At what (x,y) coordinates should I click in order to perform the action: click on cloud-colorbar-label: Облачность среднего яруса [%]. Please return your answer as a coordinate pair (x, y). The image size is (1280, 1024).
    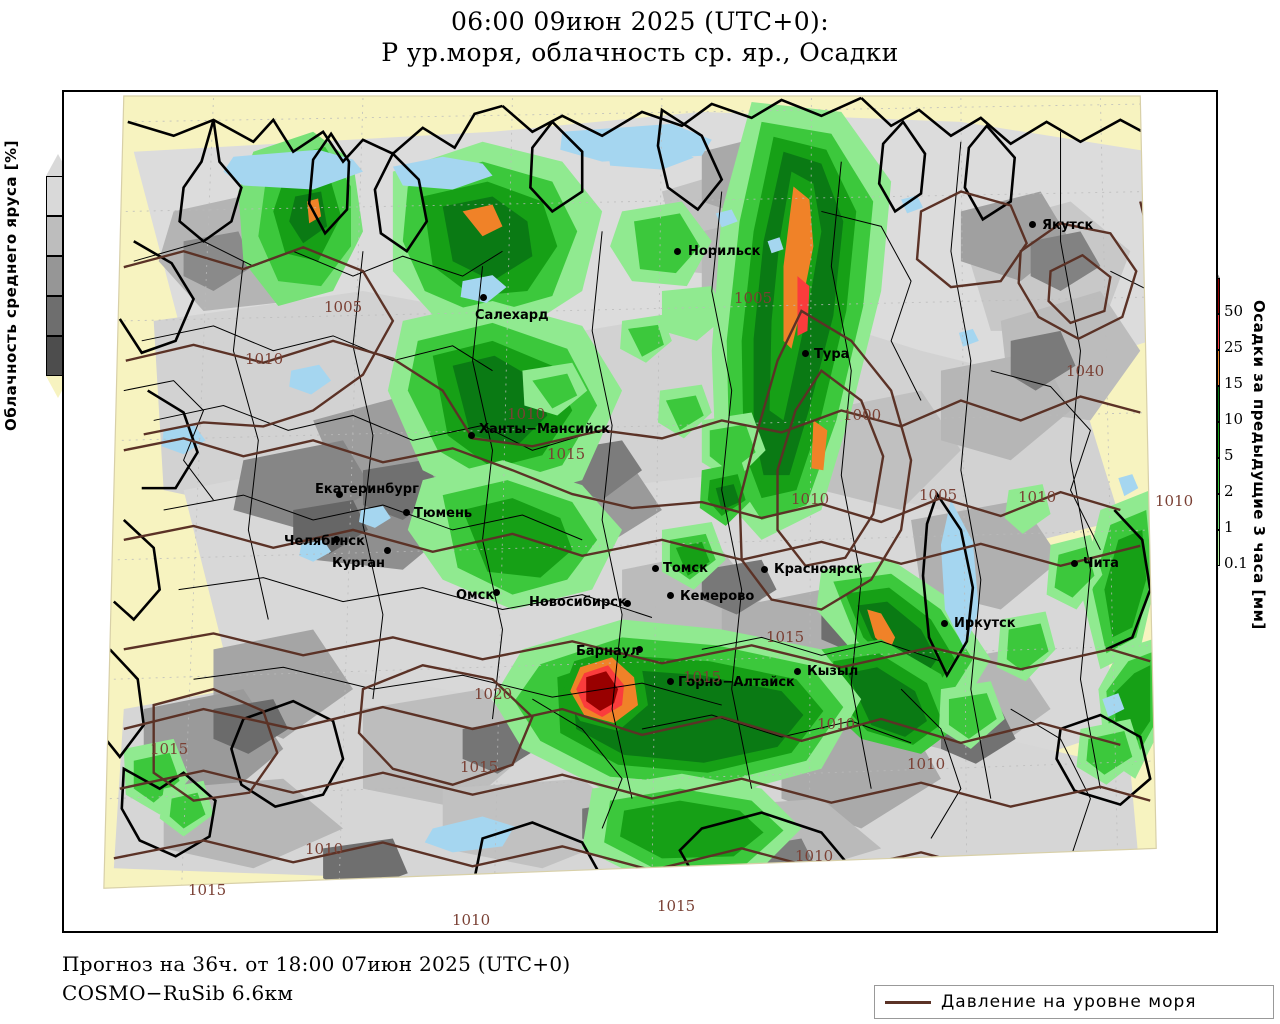
    Looking at the image, I should click on (11, 286).